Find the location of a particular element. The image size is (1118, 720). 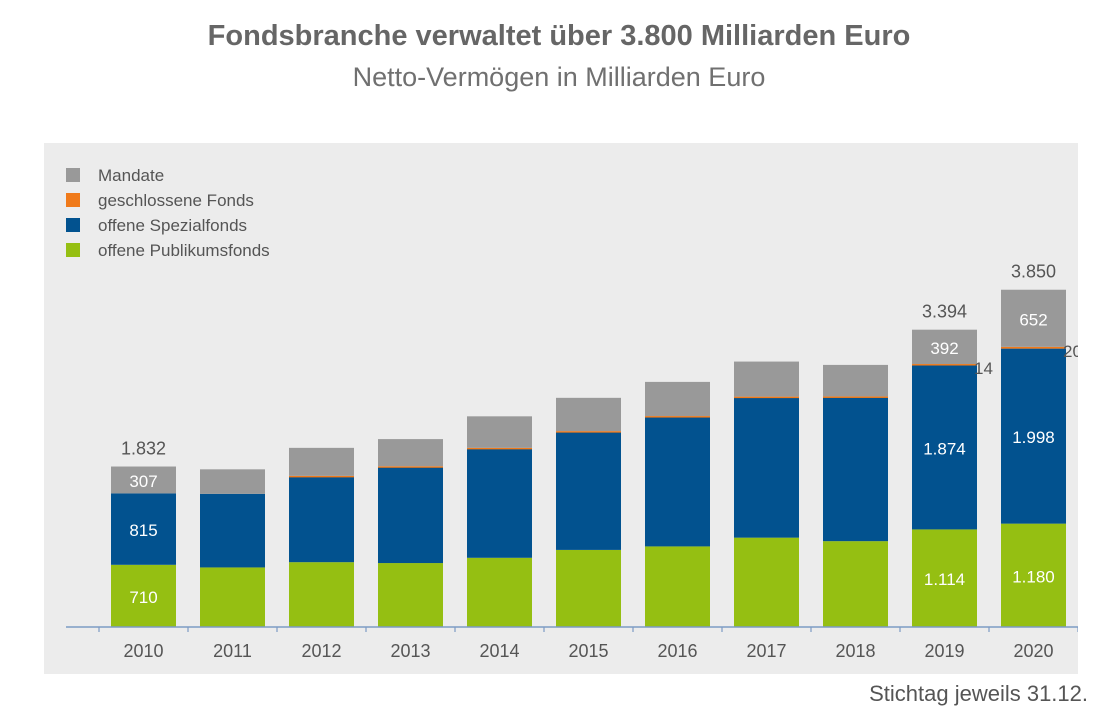

bar-offene-publikumsfonds-2015 is located at coordinates (588, 588).